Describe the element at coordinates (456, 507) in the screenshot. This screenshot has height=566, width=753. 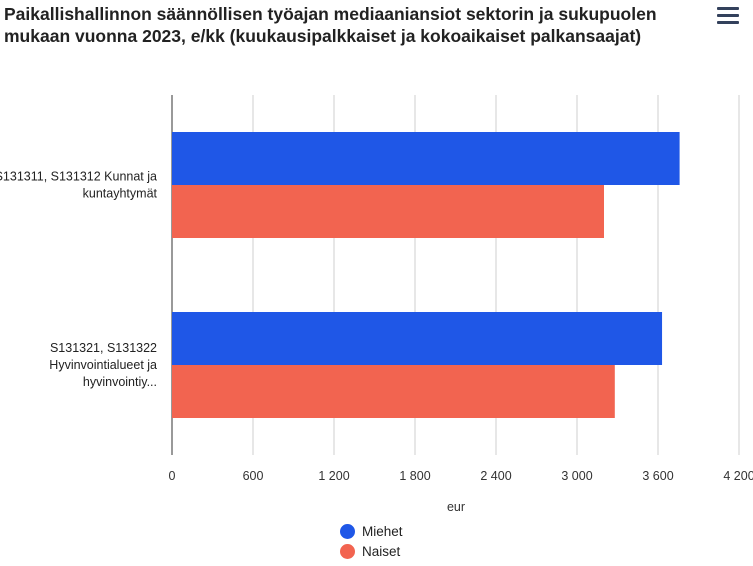
I see `x-axis-title: eur` at that location.